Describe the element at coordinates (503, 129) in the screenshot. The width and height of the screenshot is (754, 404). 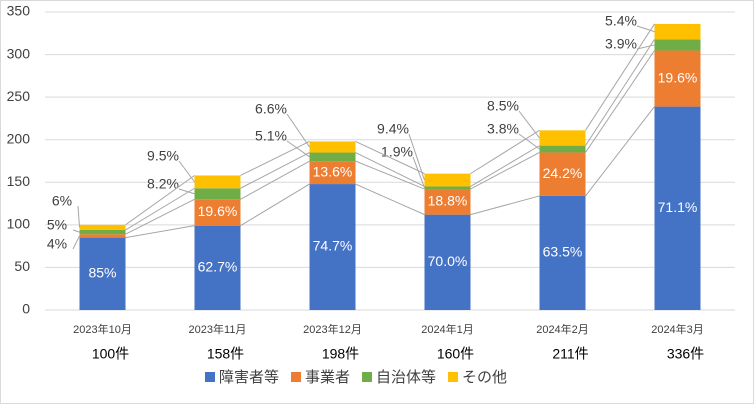
I see `data-label: 3.8%` at that location.